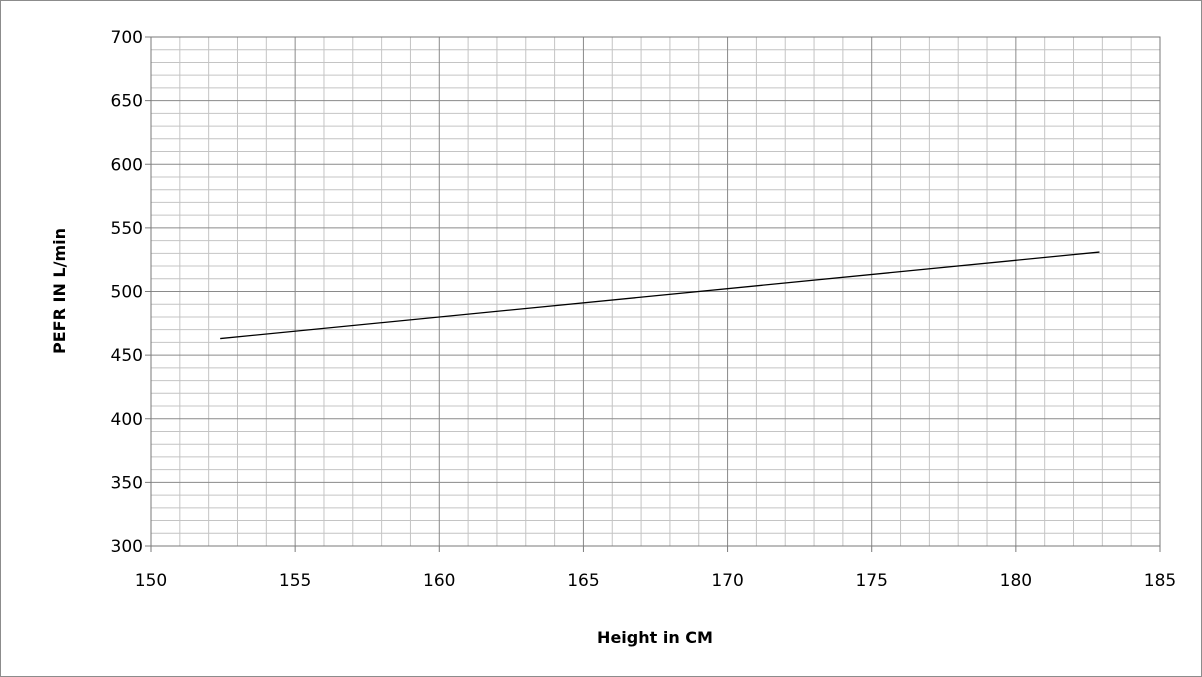 The height and width of the screenshot is (677, 1202). What do you see at coordinates (727, 581) in the screenshot?
I see `x-tick-label: 170` at bounding box center [727, 581].